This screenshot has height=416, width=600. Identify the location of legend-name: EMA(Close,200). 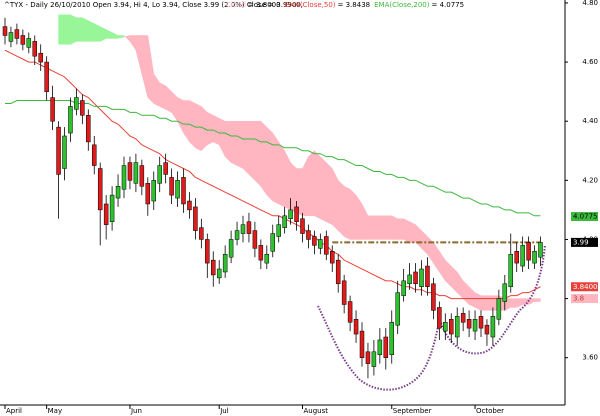
(402, 5).